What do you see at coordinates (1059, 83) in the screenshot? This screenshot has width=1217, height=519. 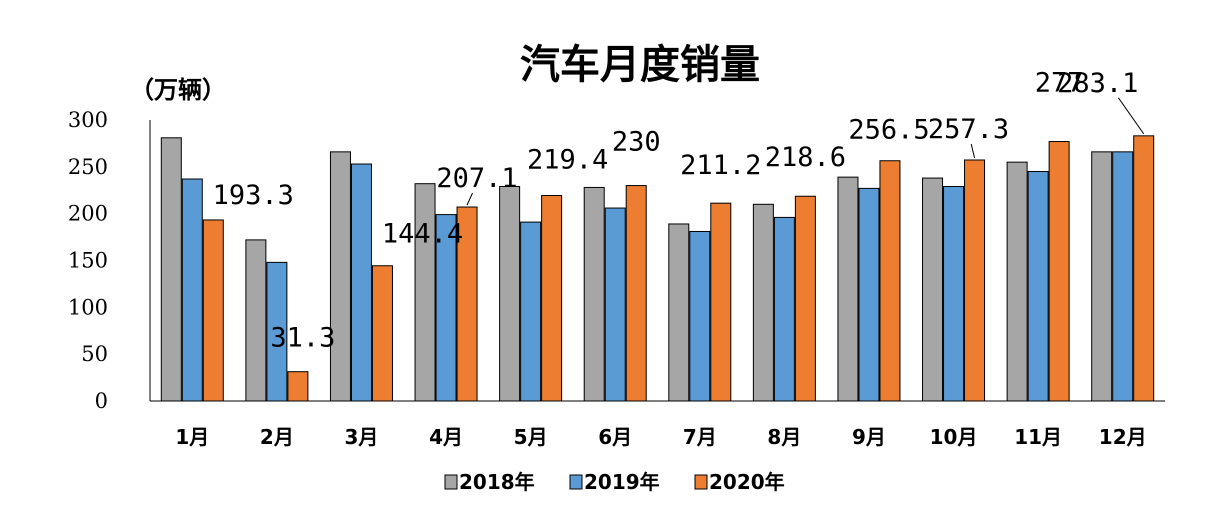 I see `data-label: 277` at bounding box center [1059, 83].